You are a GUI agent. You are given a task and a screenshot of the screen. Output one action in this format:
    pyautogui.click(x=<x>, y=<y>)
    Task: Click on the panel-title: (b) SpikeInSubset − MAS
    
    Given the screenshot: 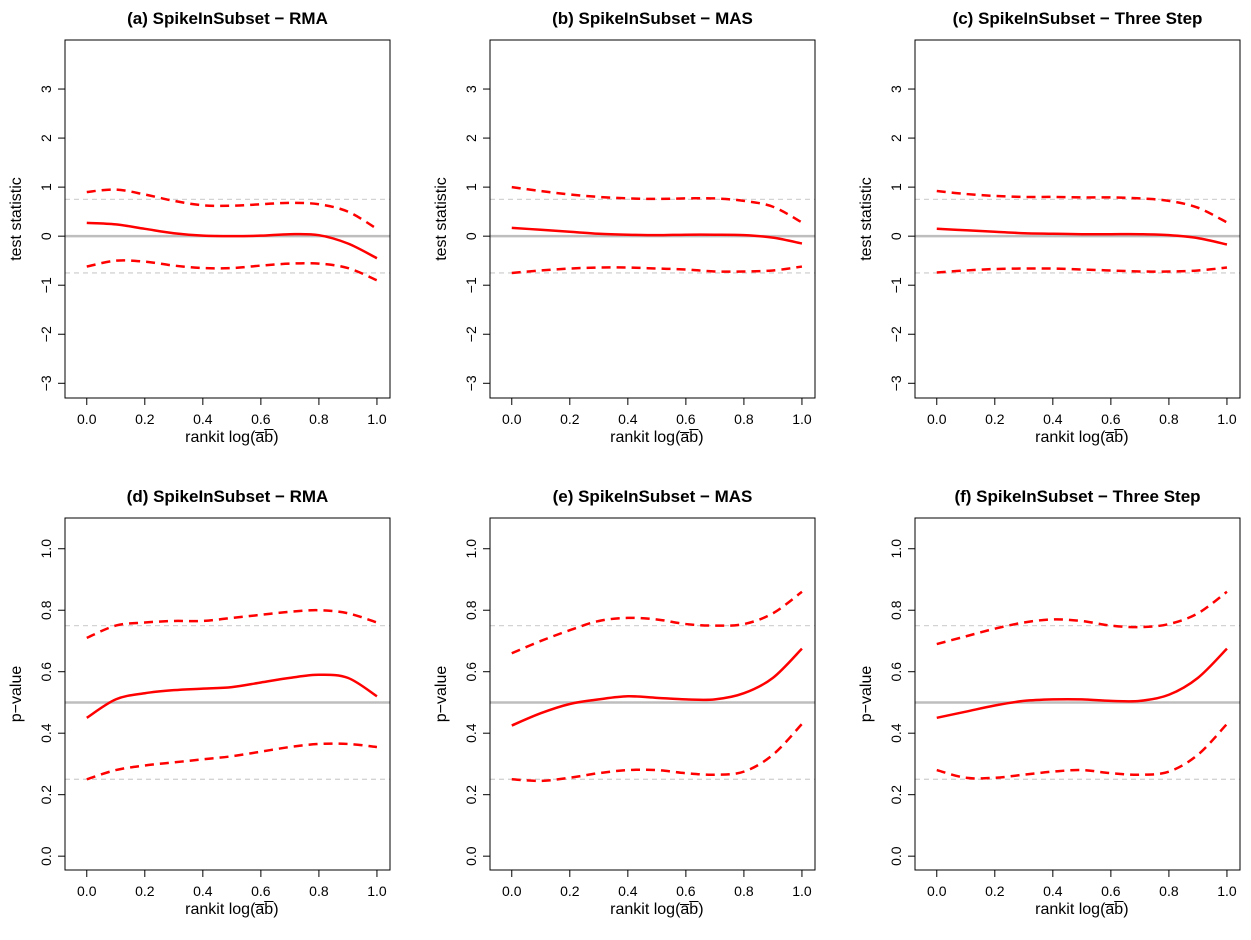 What is the action you would take?
    pyautogui.click(x=652, y=18)
    